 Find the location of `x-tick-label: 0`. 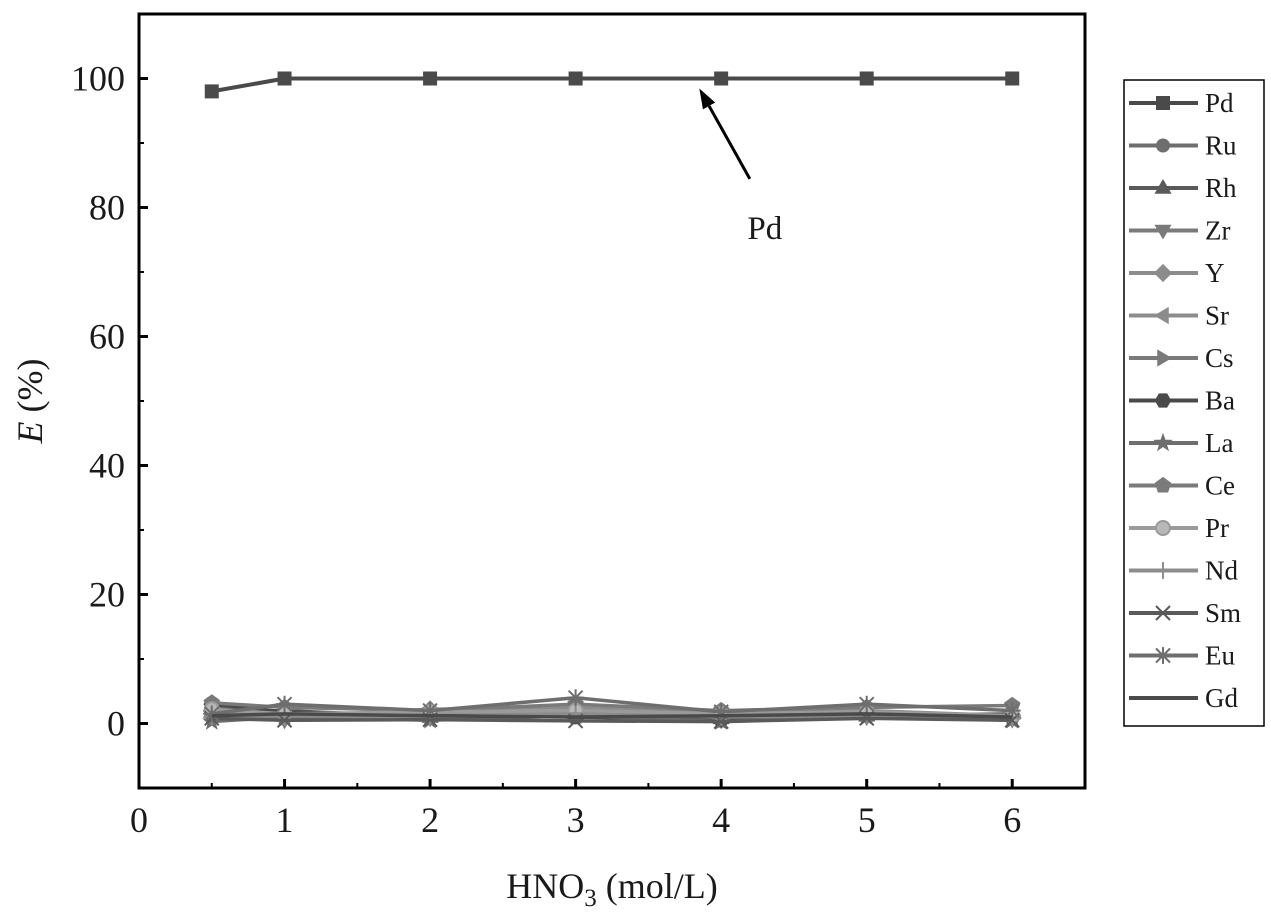

x-tick-label: 0 is located at coordinates (139, 820).